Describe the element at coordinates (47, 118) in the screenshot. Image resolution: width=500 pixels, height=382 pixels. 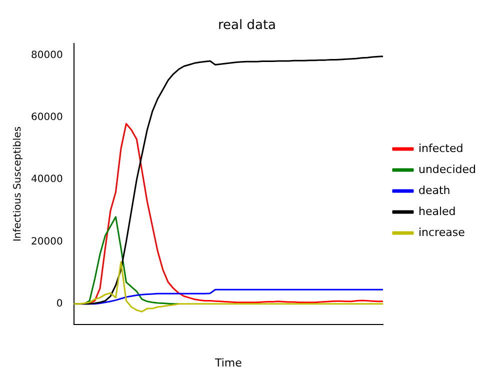
I see `y-tick-label: 60000` at that location.